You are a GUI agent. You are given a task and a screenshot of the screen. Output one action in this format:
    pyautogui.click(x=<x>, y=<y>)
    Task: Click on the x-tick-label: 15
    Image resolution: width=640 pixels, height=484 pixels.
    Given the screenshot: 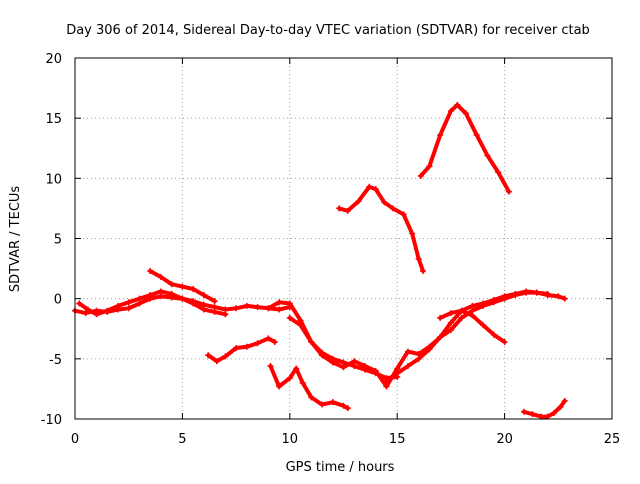 What is the action you would take?
    pyautogui.click(x=397, y=439)
    